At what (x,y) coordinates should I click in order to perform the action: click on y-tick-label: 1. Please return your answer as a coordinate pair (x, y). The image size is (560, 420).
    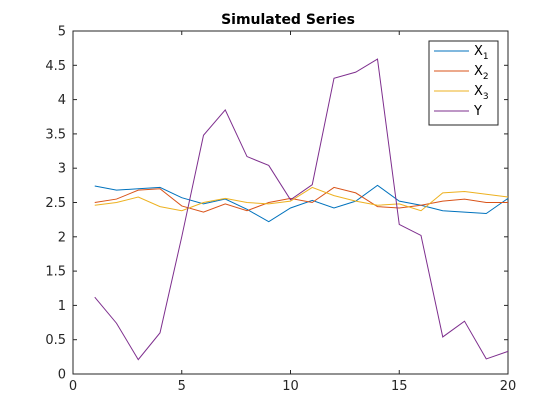
    Looking at the image, I should click on (62, 306).